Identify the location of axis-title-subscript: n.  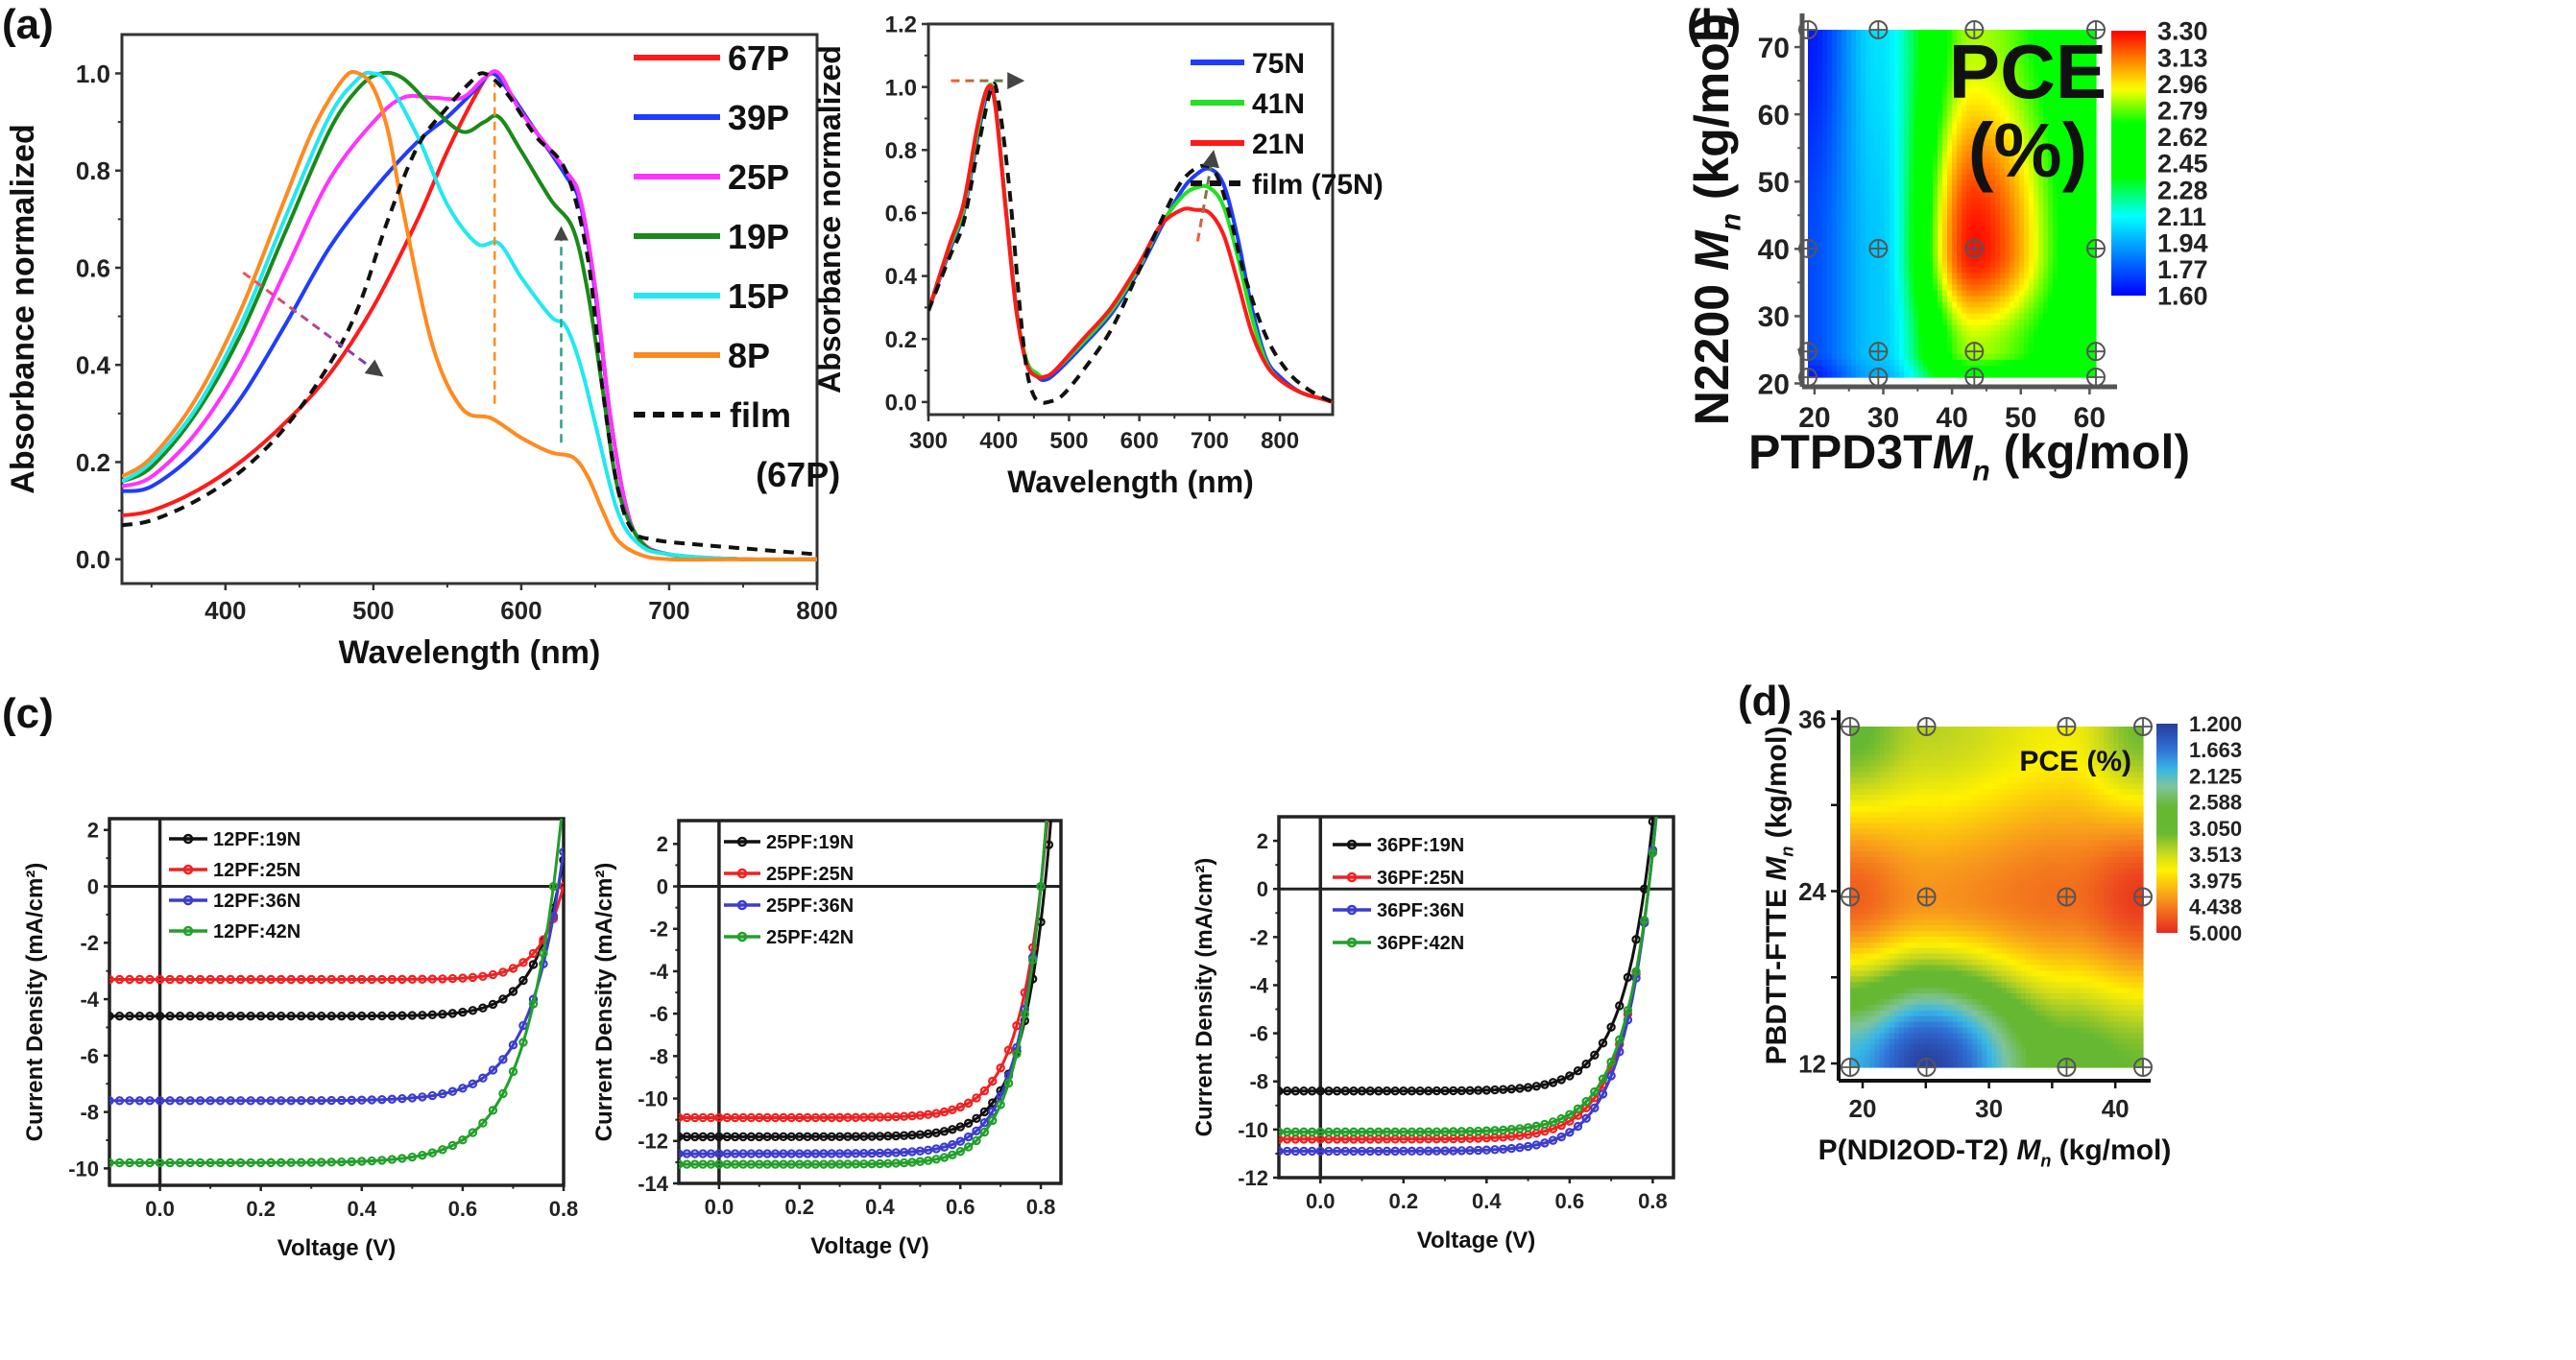
(1731, 222).